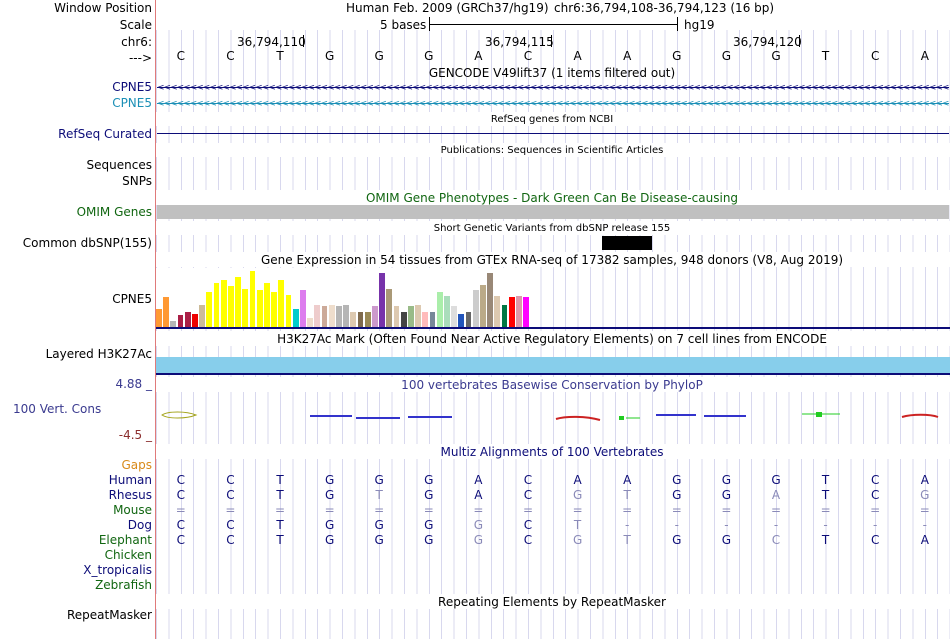  What do you see at coordinates (136, 465) in the screenshot?
I see `multiz-gaps-label: Gaps` at bounding box center [136, 465].